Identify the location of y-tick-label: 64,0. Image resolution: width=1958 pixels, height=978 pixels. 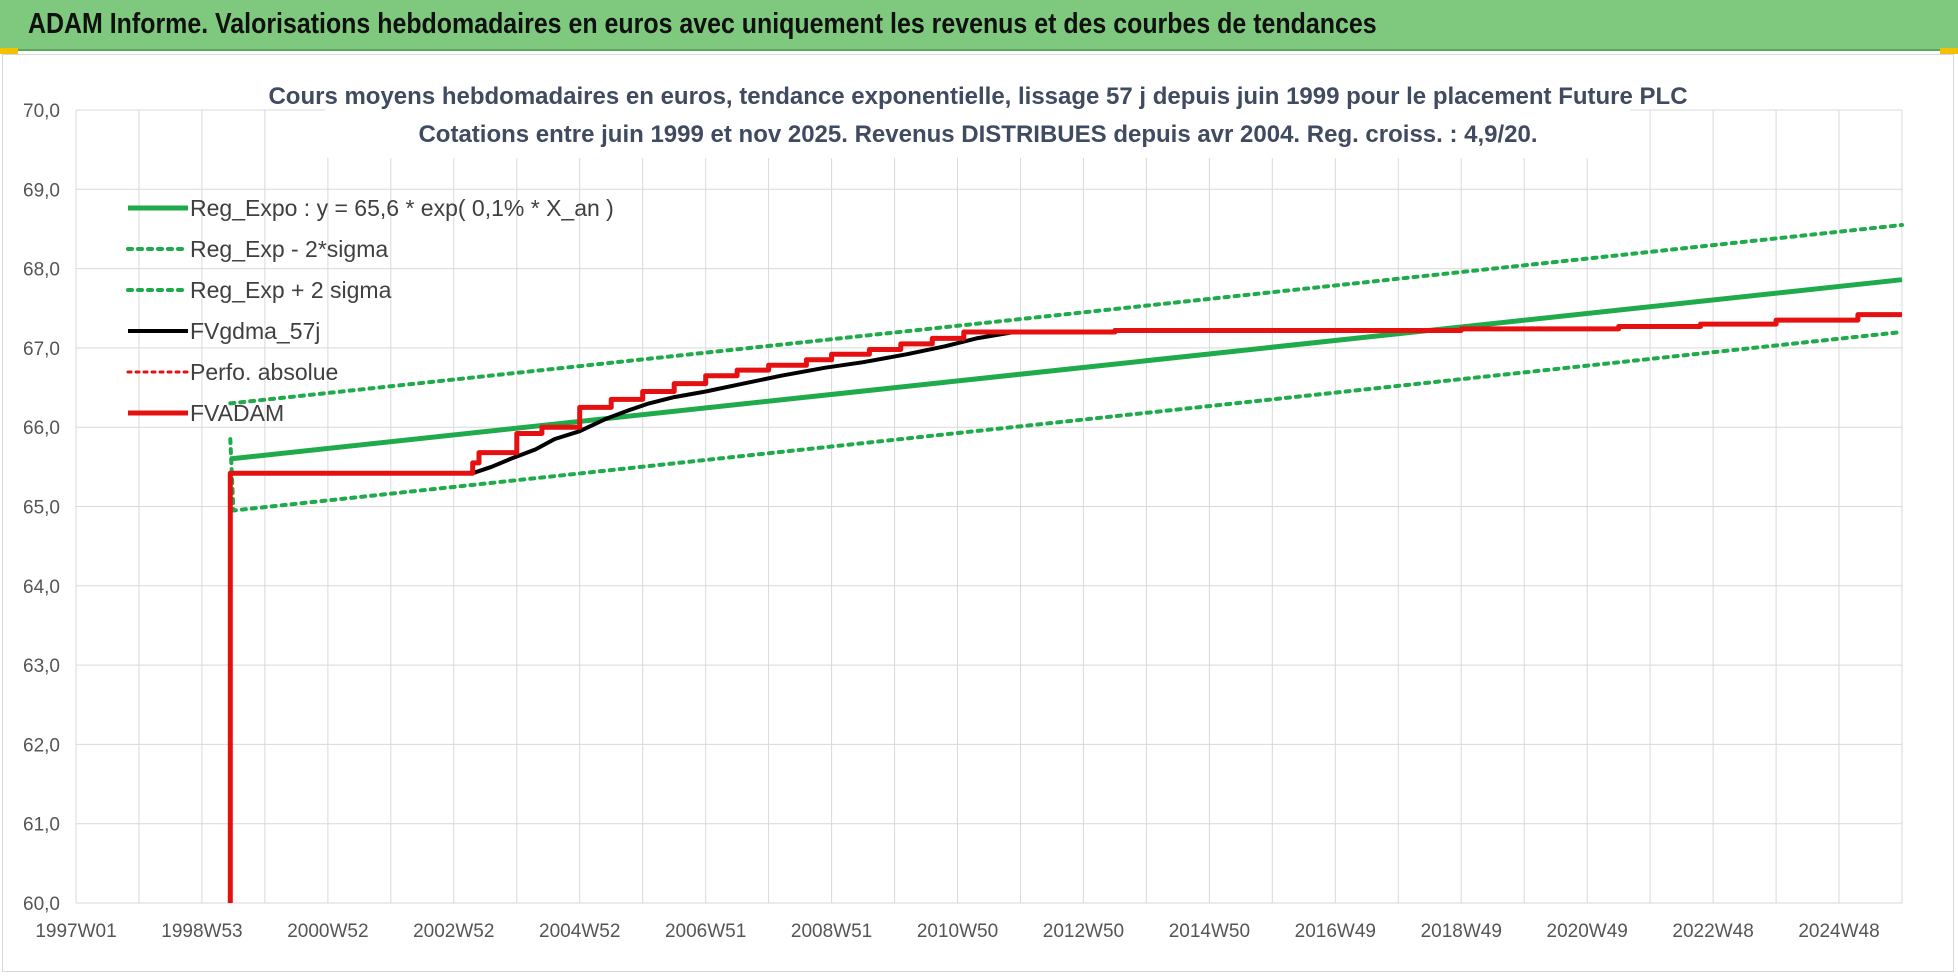
(41, 587).